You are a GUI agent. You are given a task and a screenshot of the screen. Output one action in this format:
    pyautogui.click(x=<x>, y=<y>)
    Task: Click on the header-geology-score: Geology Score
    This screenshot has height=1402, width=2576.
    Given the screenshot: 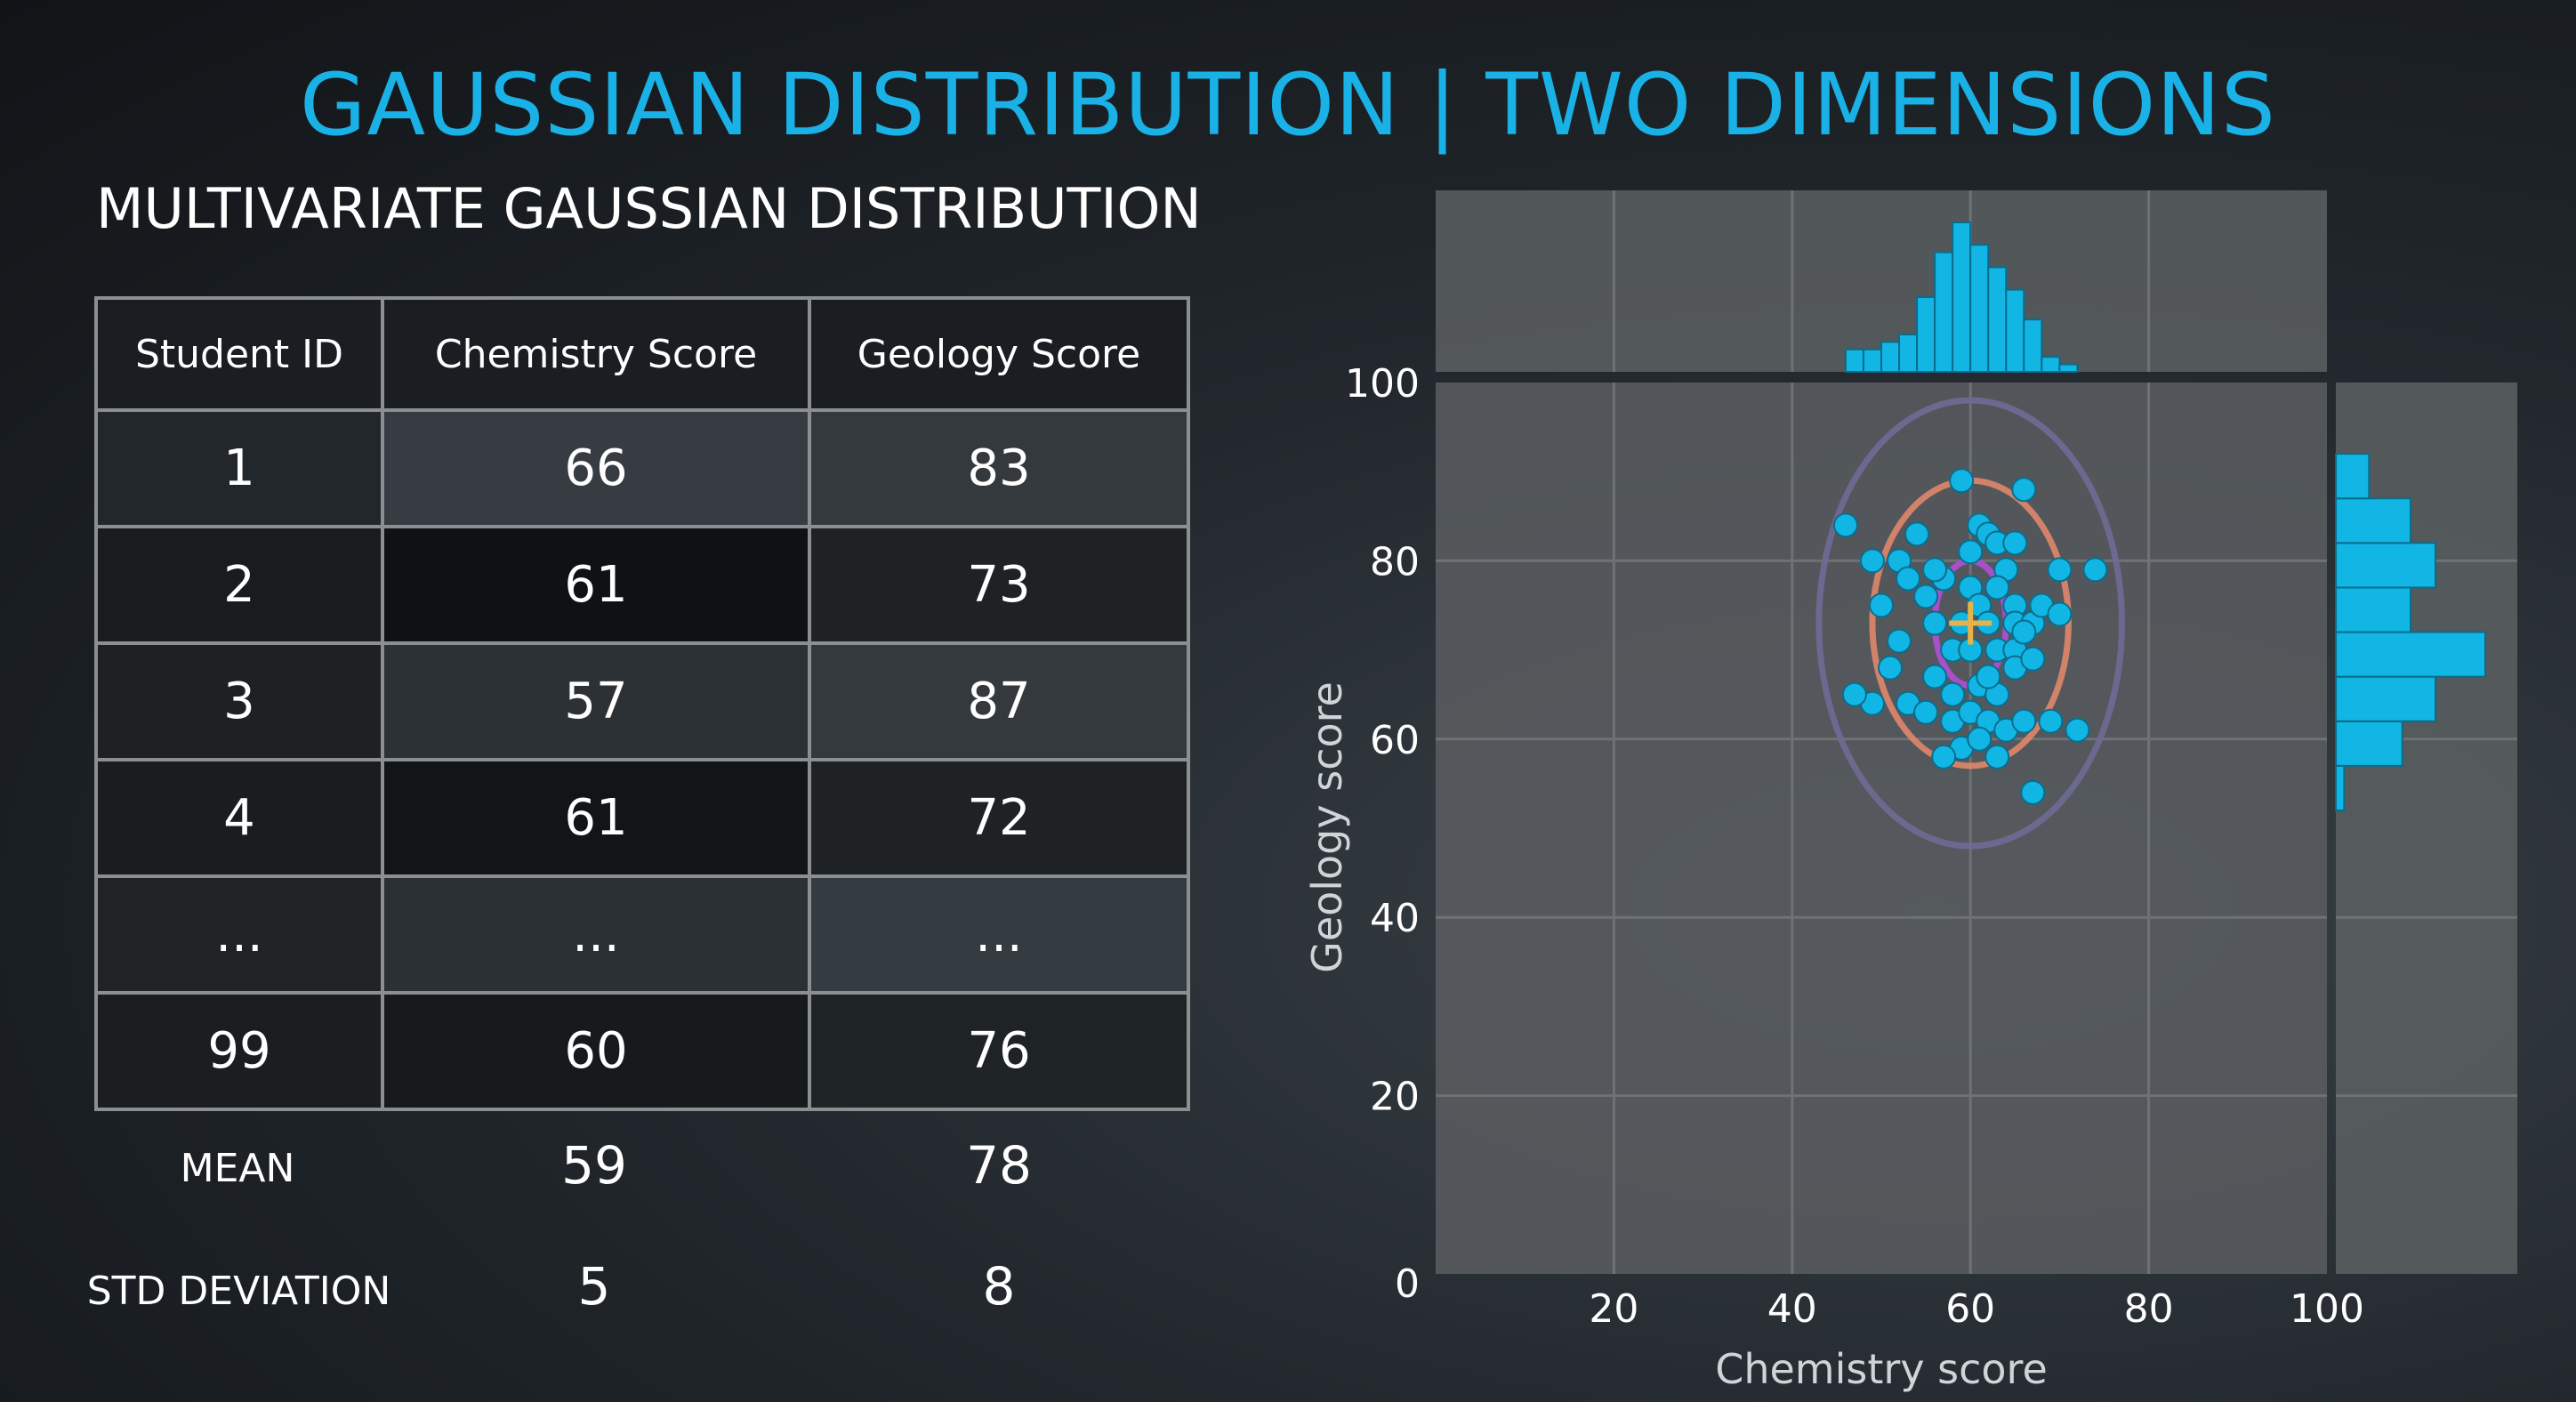 What is the action you would take?
    pyautogui.click(x=999, y=354)
    